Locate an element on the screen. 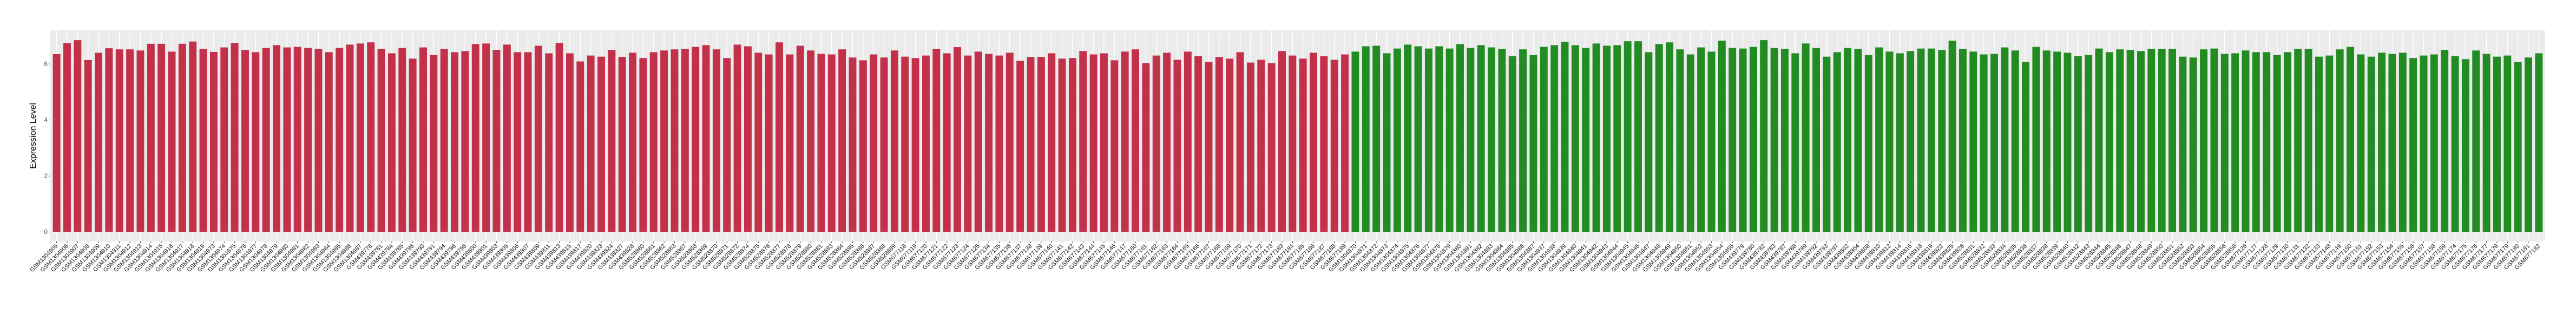  y-axis-title: Expression Level is located at coordinates (33, 136).